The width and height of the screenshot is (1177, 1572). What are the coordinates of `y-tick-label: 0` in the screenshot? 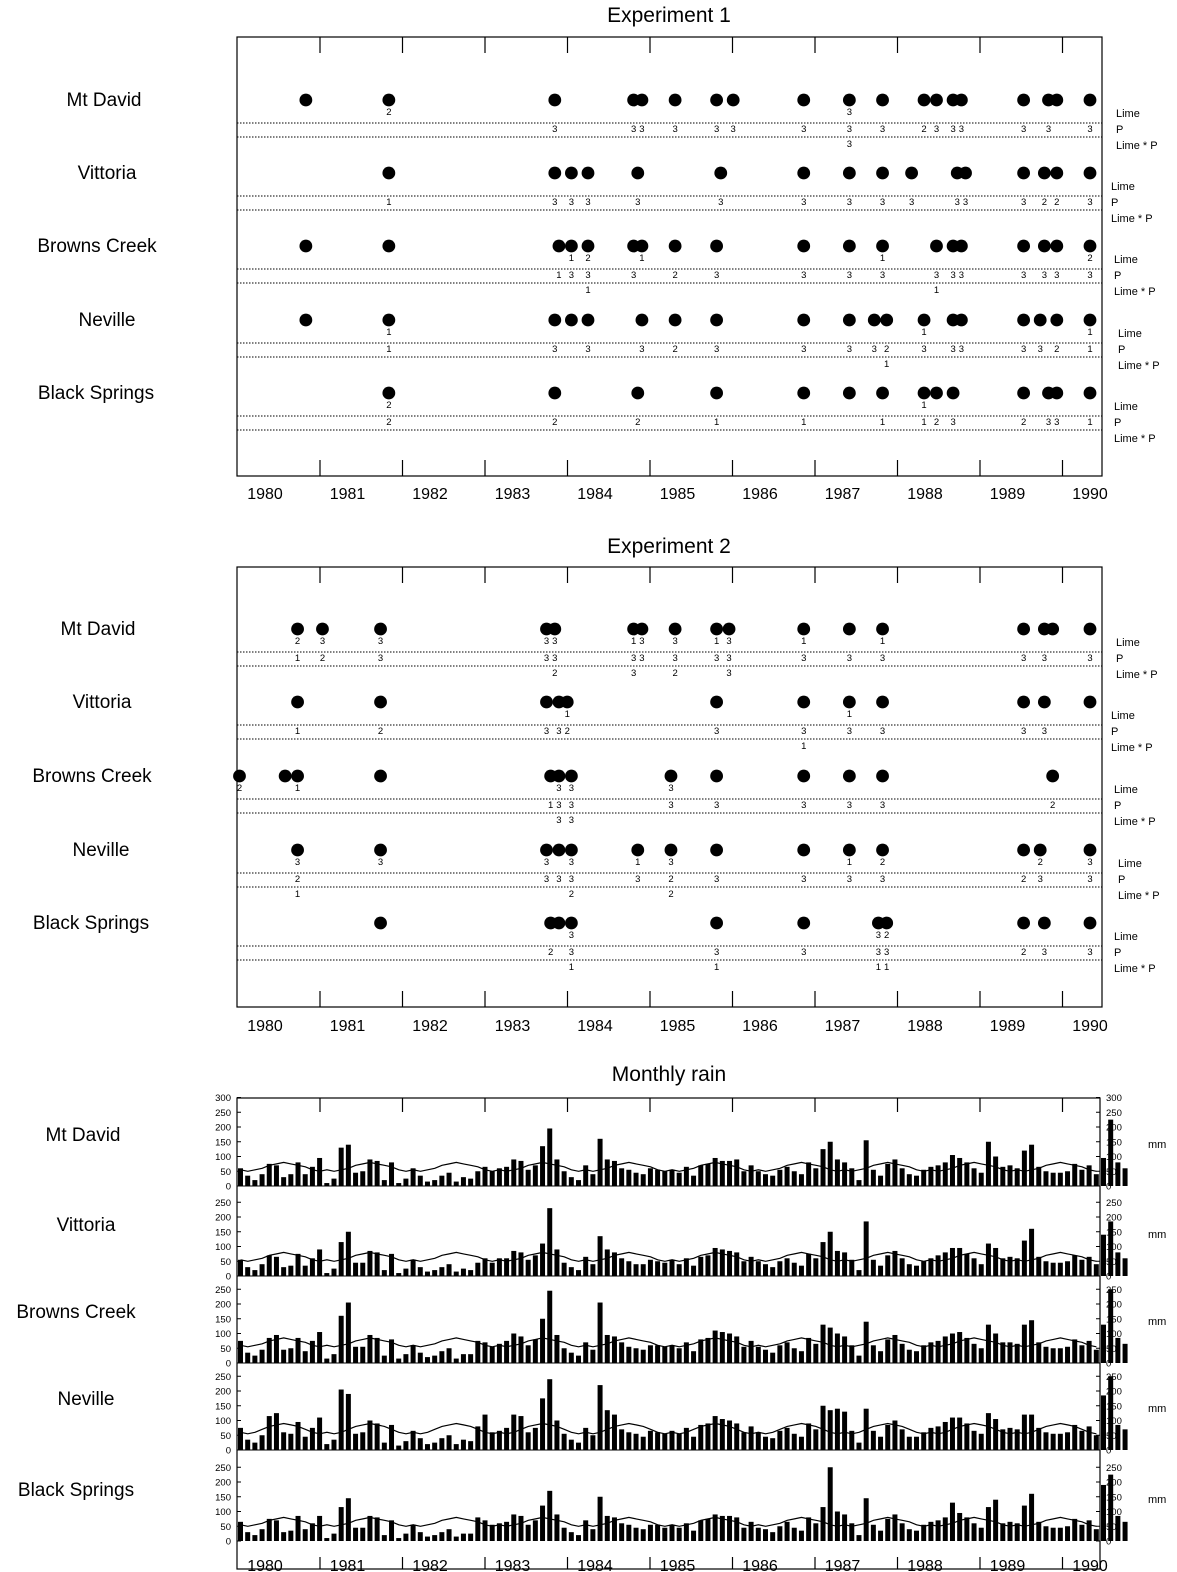 It's located at (1108, 1364).